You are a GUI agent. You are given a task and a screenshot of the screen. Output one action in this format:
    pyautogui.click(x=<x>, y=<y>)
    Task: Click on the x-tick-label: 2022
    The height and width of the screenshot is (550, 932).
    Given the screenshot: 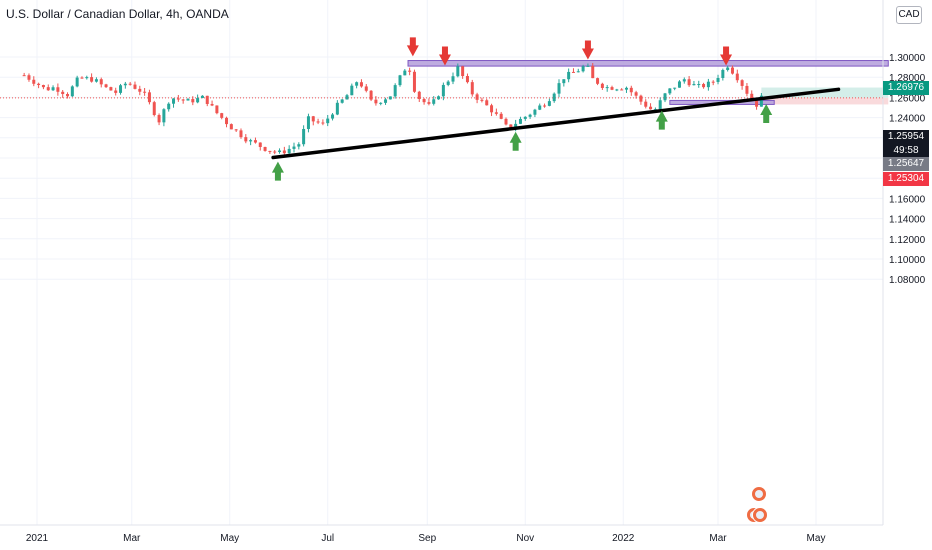 What is the action you would take?
    pyautogui.click(x=623, y=538)
    